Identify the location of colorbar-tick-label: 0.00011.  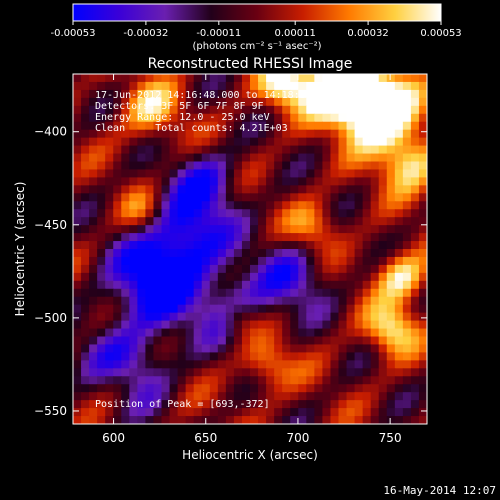
(295, 33).